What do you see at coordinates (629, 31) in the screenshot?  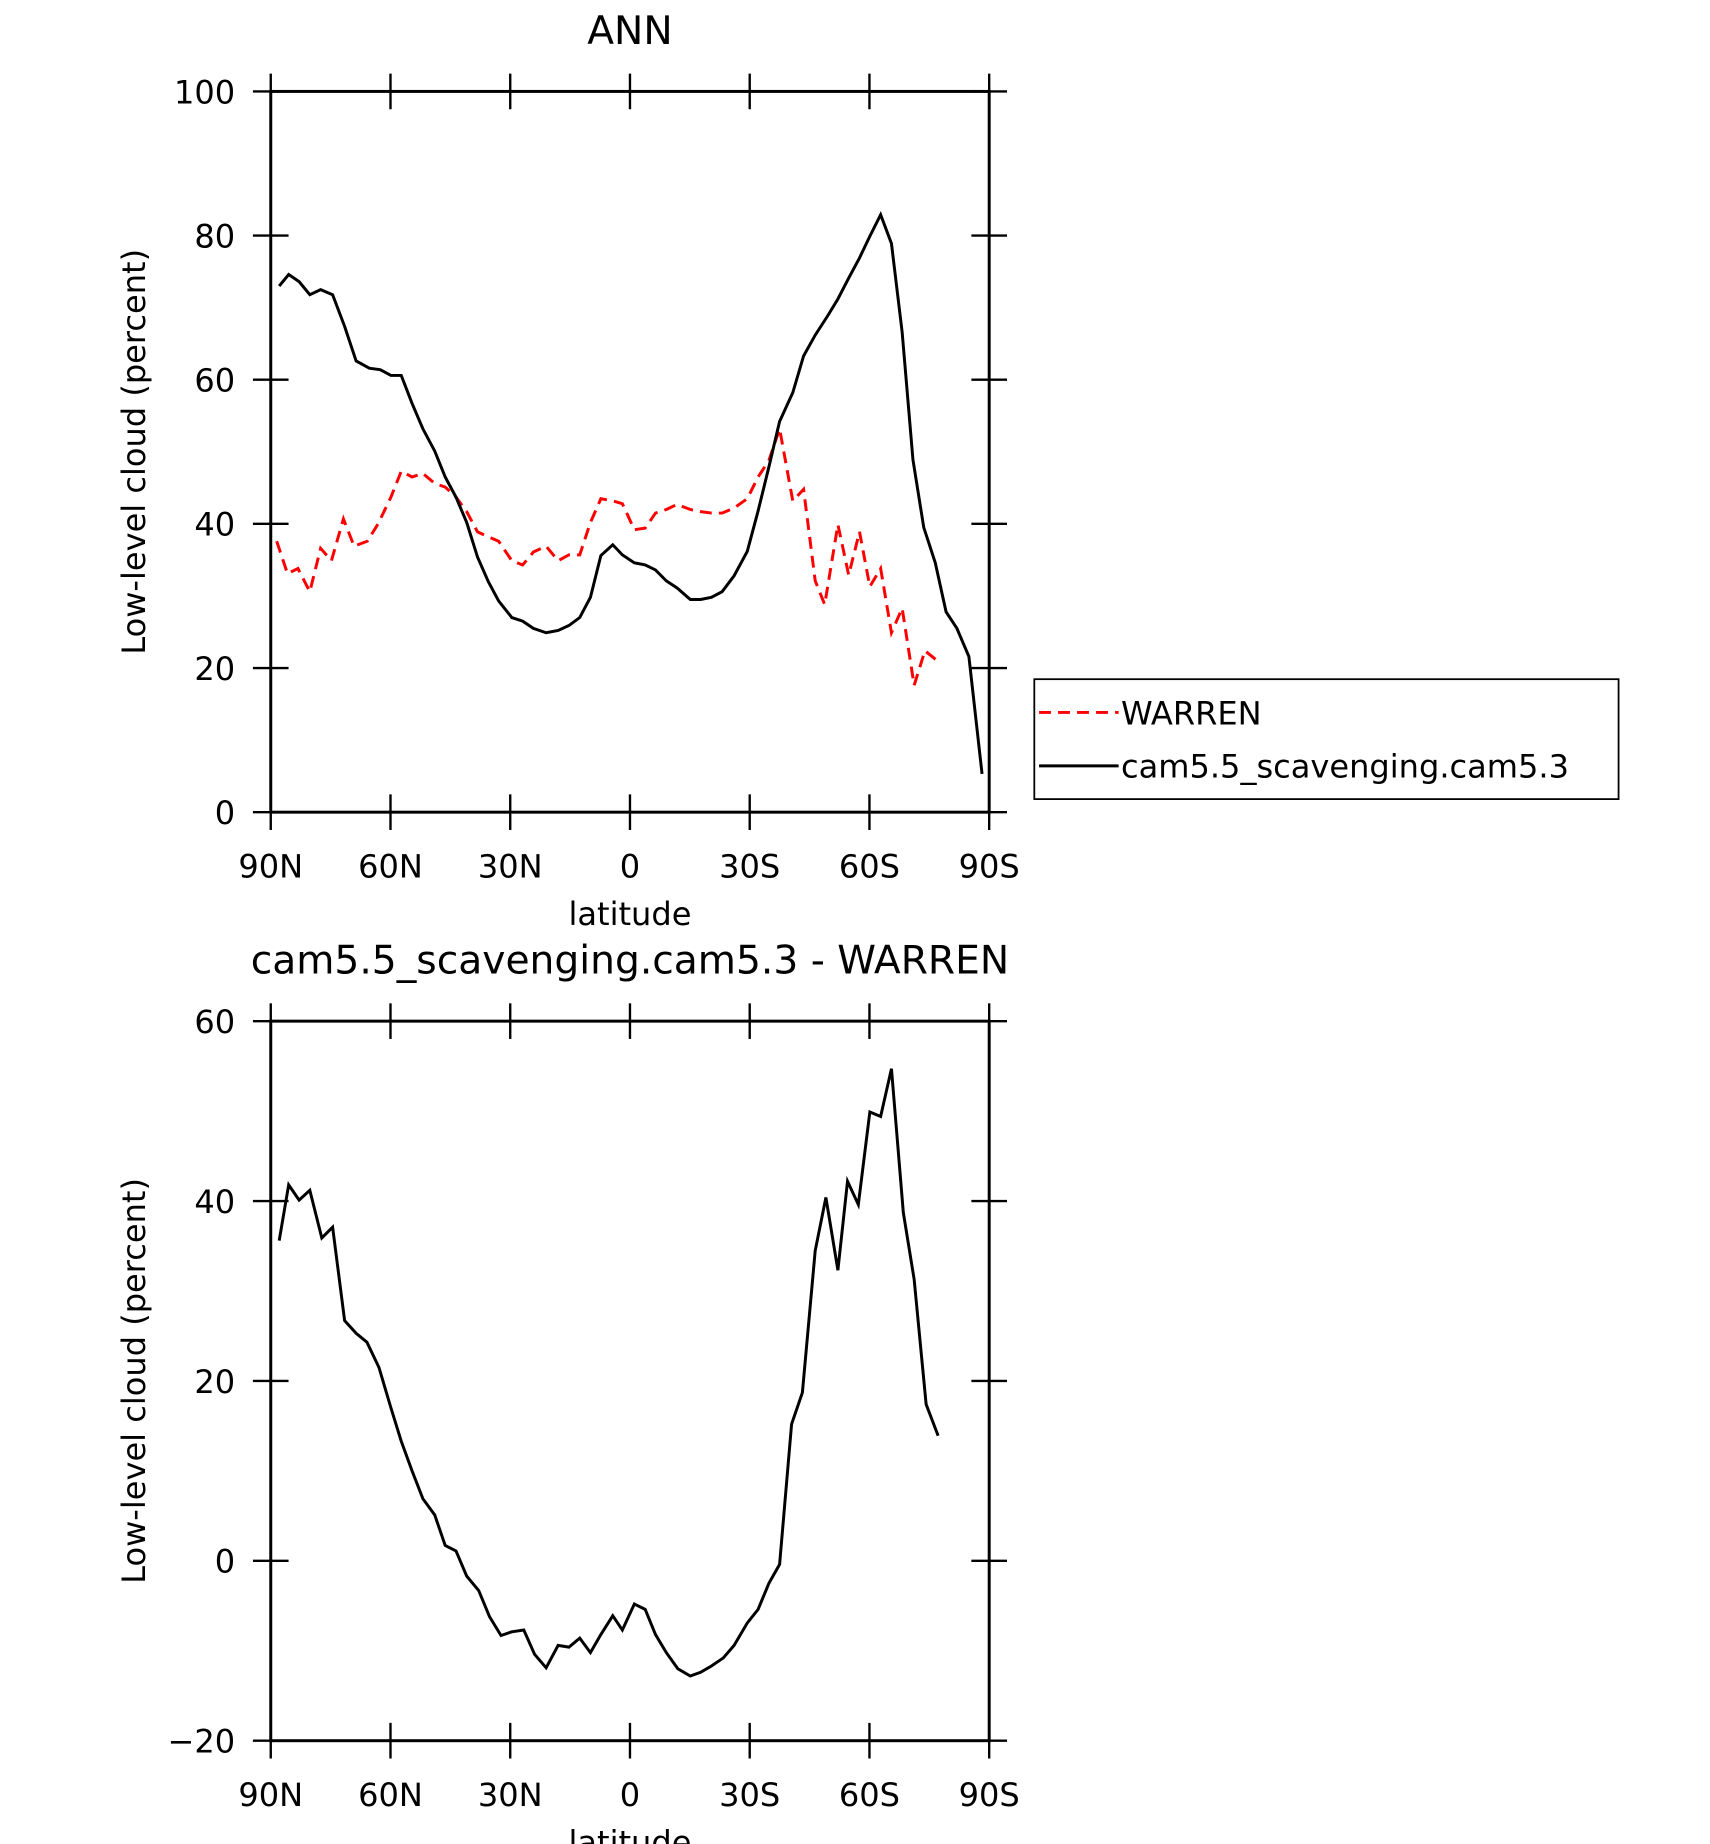 I see `chart-title: ANN` at bounding box center [629, 31].